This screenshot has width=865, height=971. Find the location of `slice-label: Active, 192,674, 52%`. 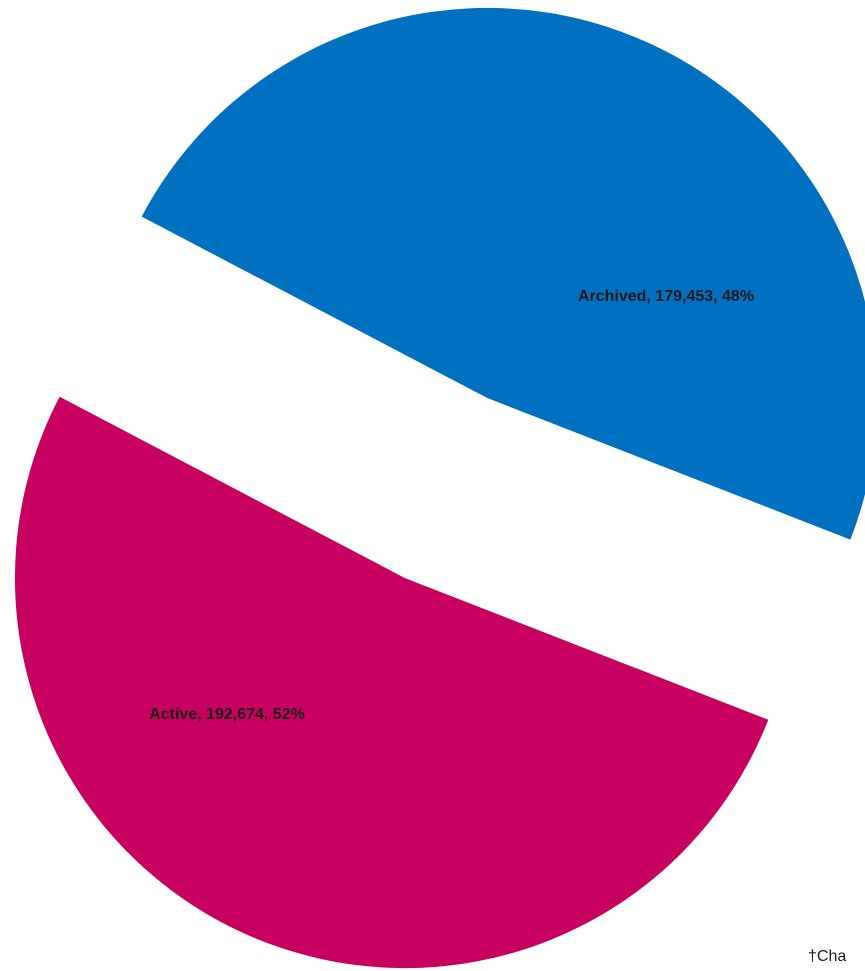

slice-label: Active, 192,674, 52% is located at coordinates (227, 714).